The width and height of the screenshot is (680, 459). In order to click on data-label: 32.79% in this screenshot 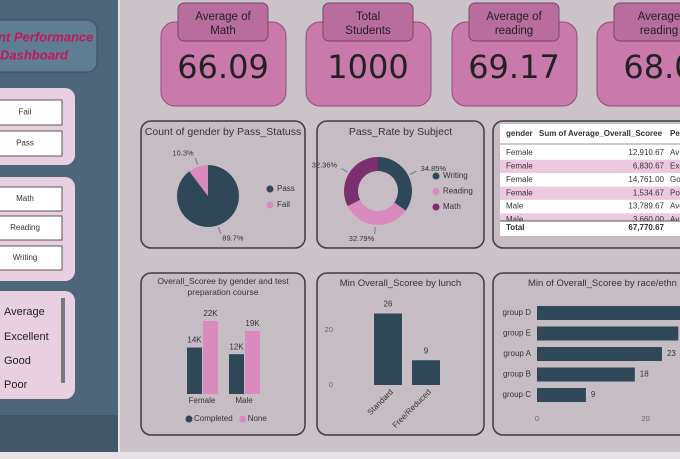, I will do `click(362, 238)`.